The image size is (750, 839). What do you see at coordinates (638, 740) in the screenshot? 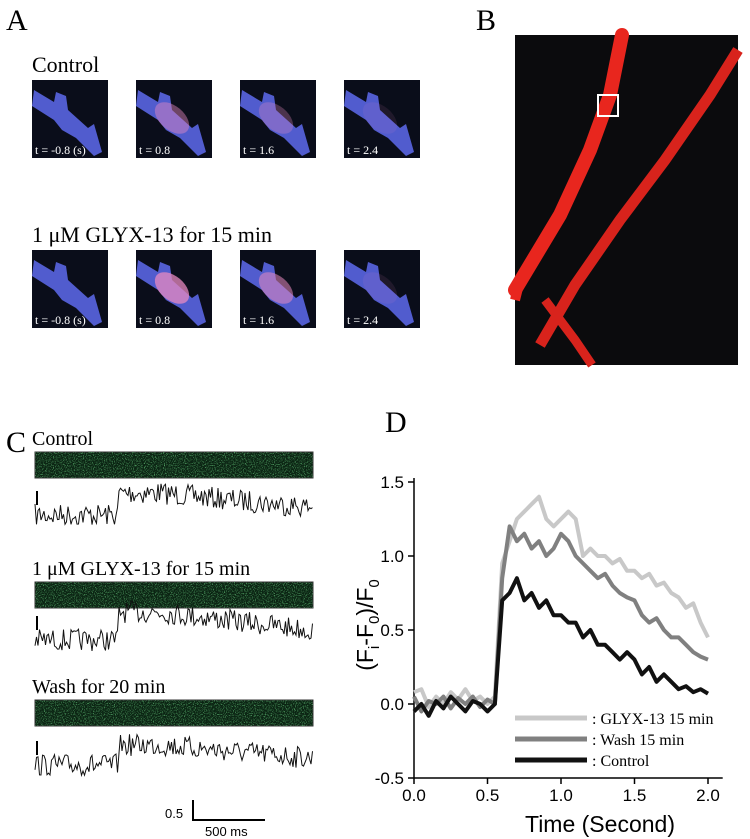
I see `legend-label: : Wash 15 min` at bounding box center [638, 740].